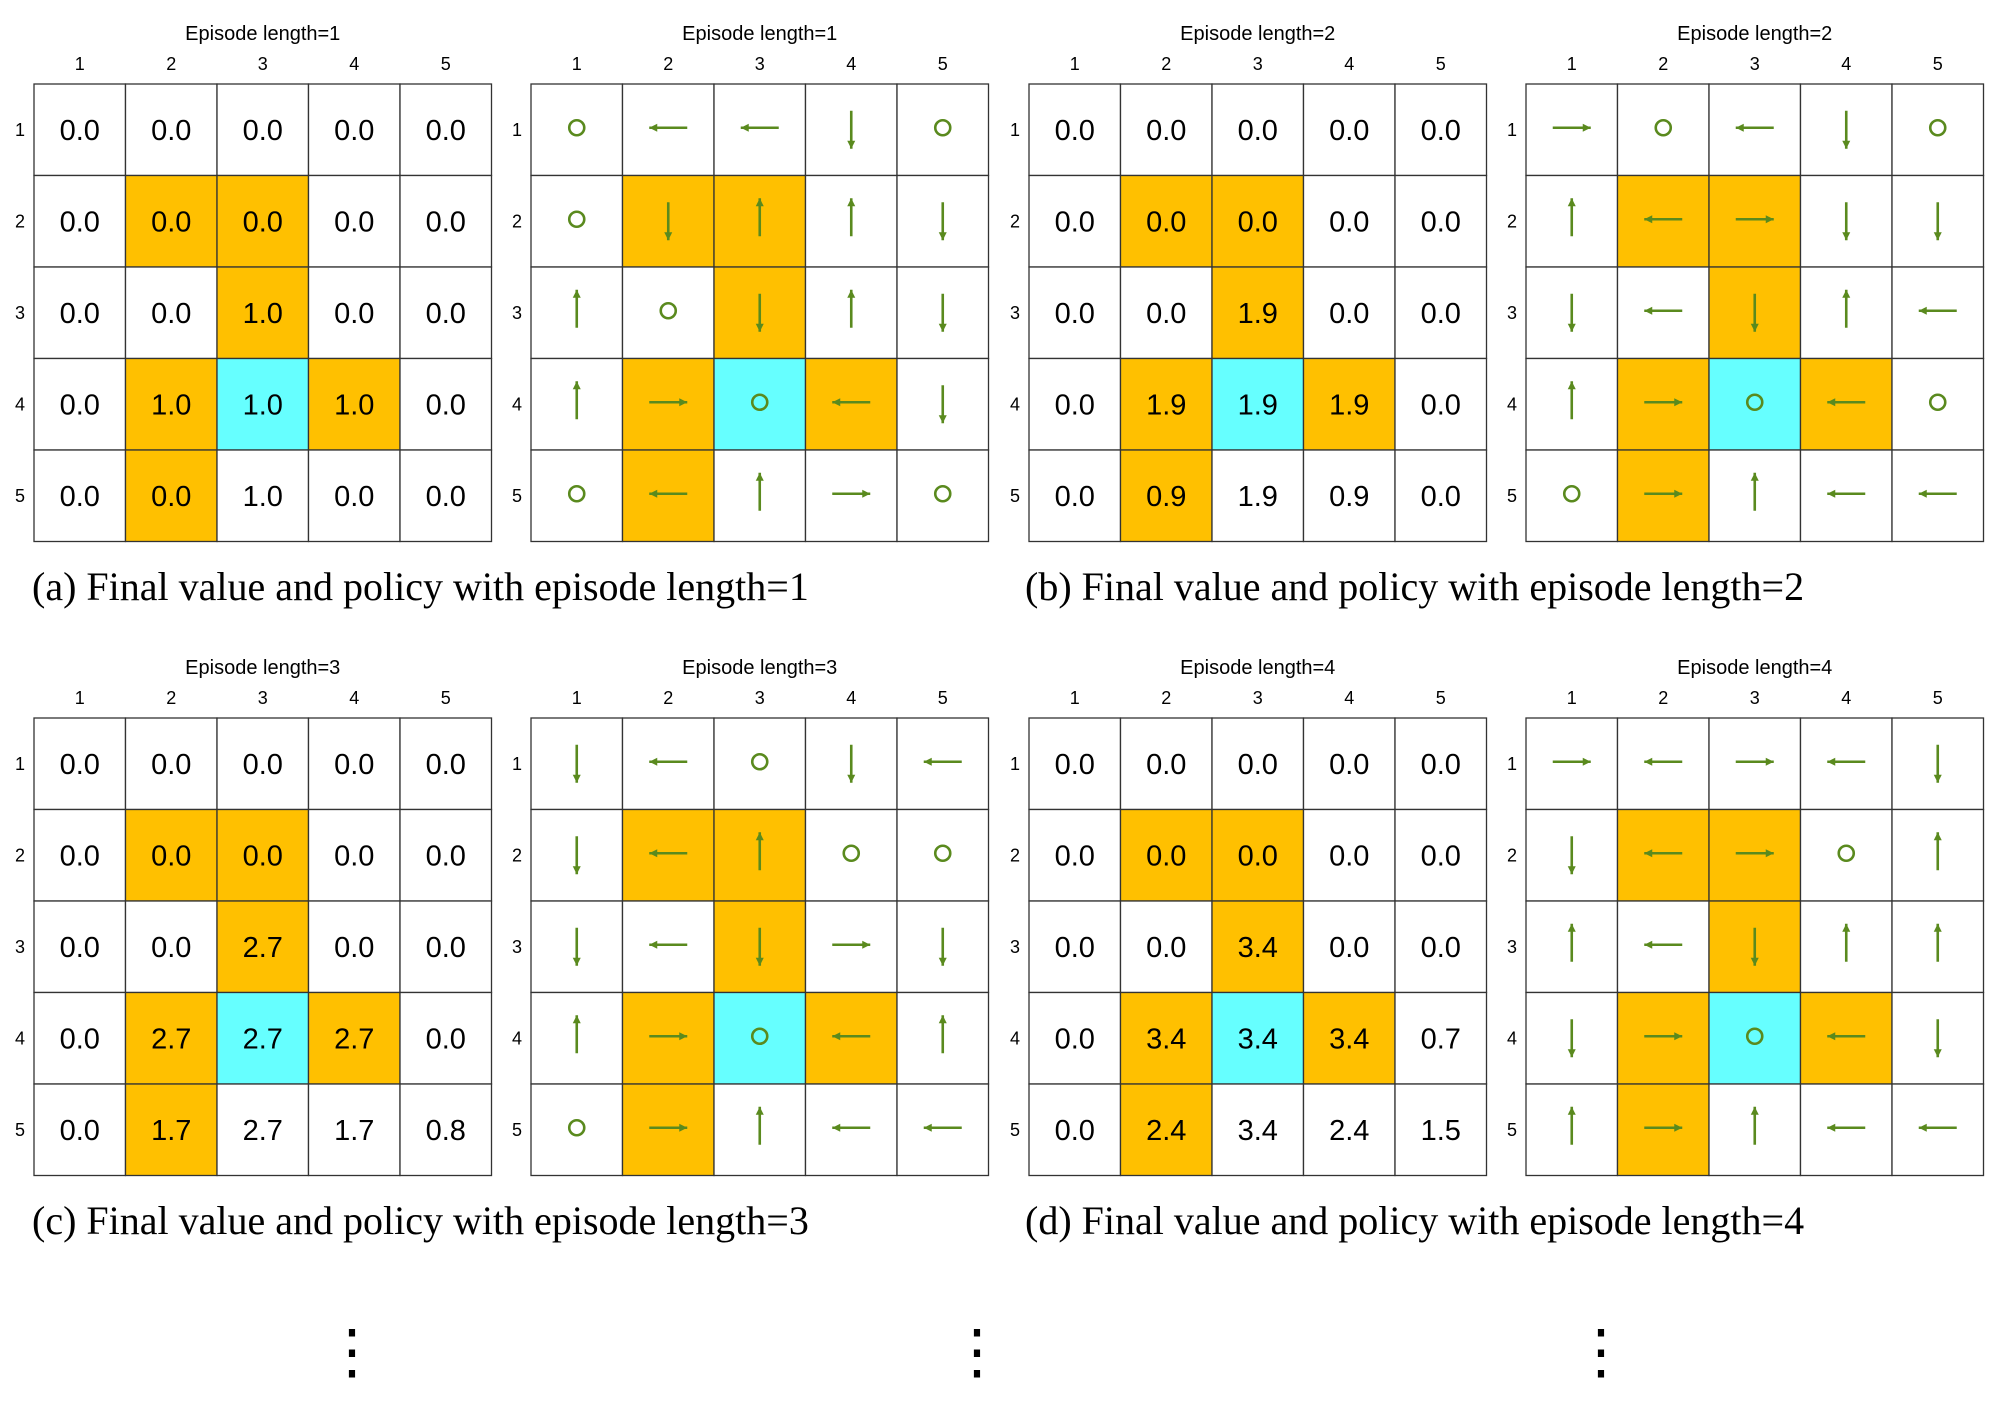 The width and height of the screenshot is (2008, 1410). I want to click on state-value: 2.7, so click(263, 948).